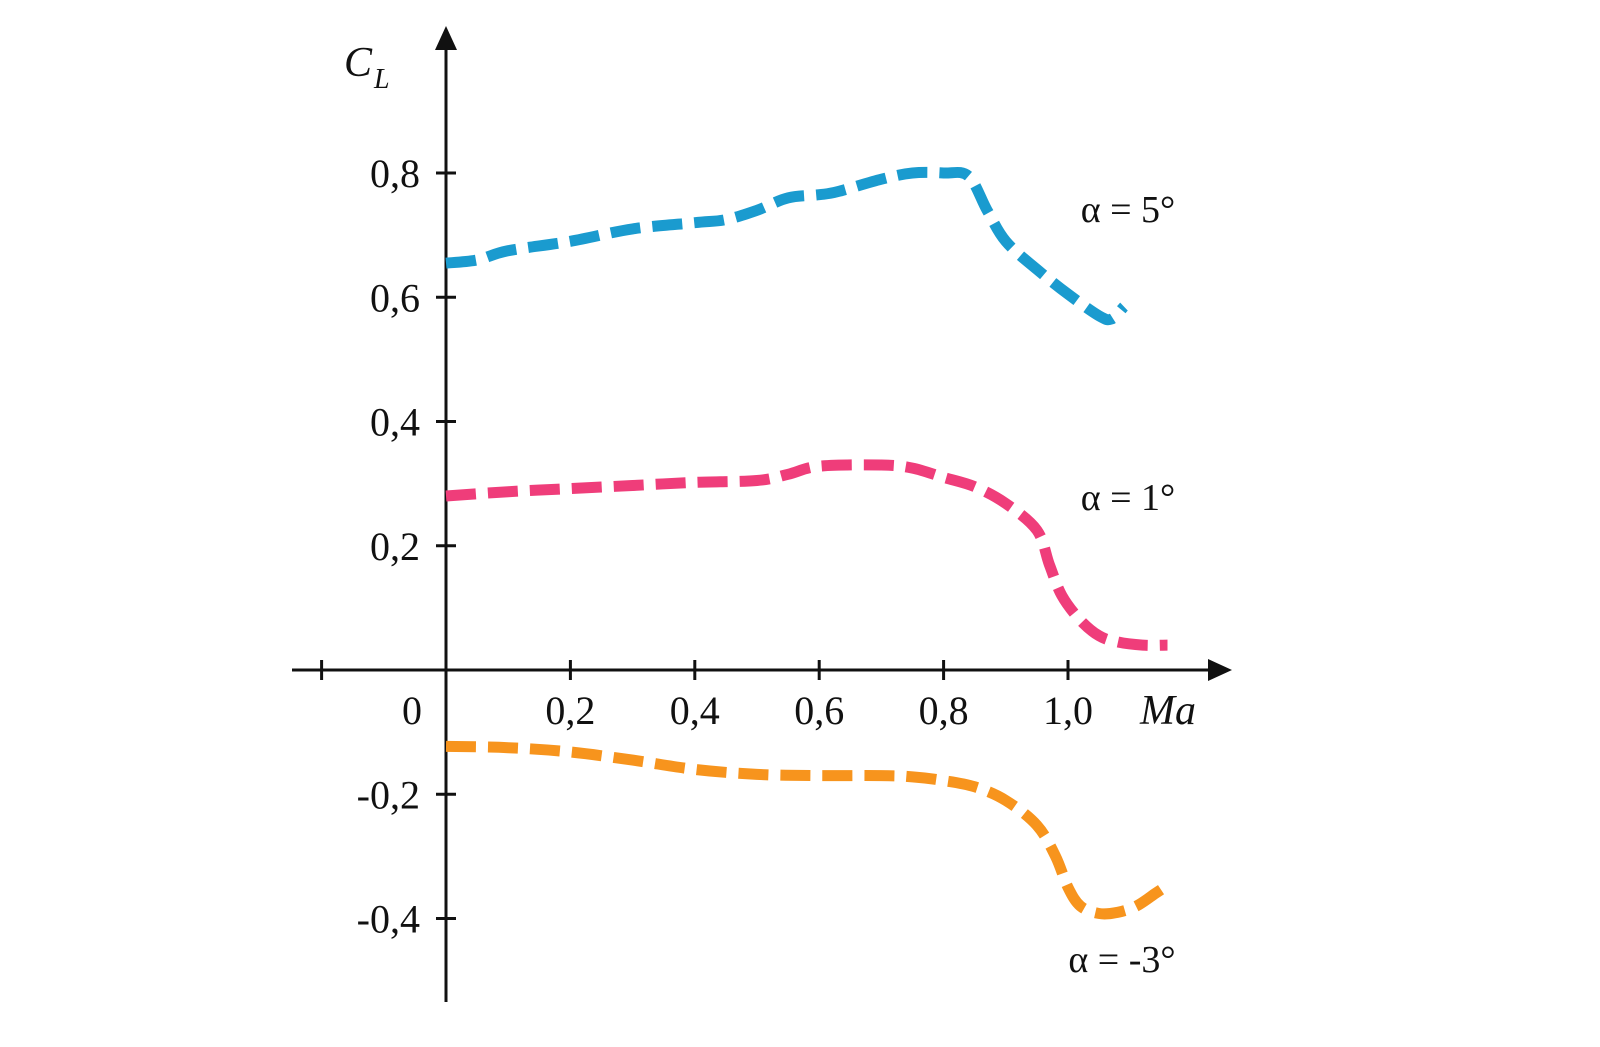 The image size is (1600, 1047). I want to click on x-ticks: 0 0,2 0,4 0,6 0,8 1,0, so click(706, 696).